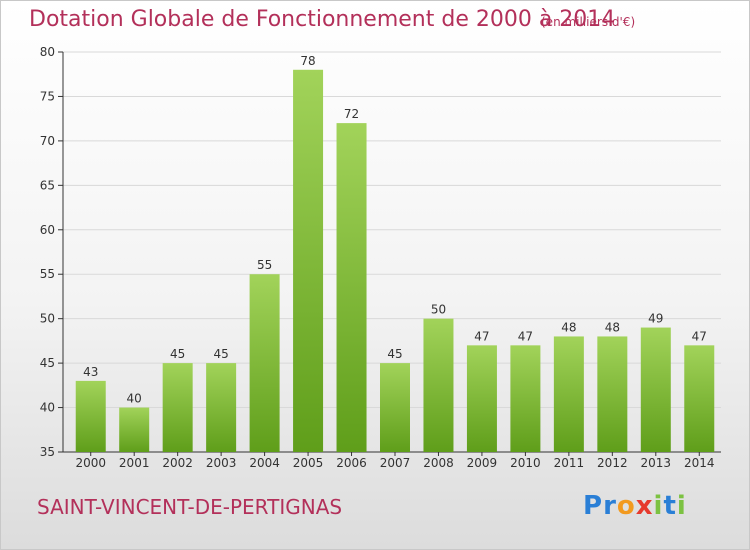 The image size is (750, 550). I want to click on y-tick-label: 50, so click(47, 319).